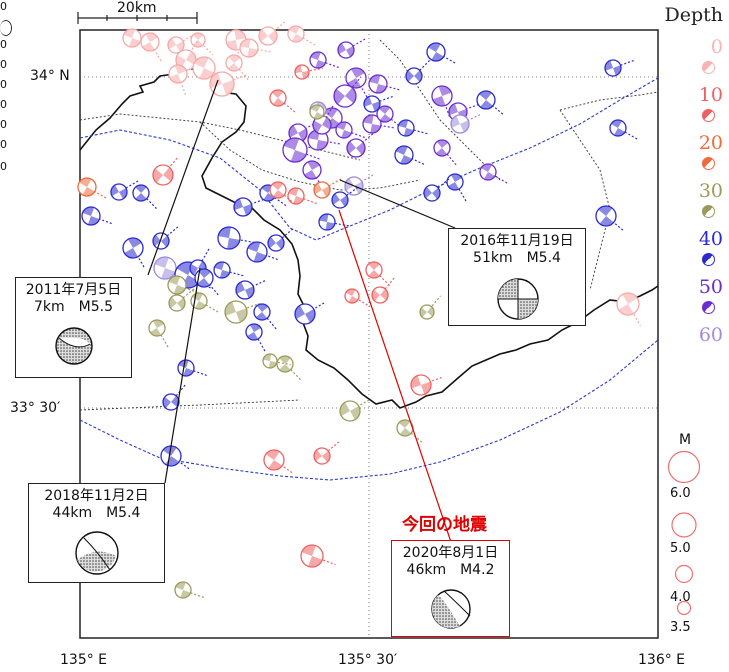 The width and height of the screenshot is (729, 672). Describe the element at coordinates (693, 15) in the screenshot. I see `depth-legend-title: Depth` at that location.